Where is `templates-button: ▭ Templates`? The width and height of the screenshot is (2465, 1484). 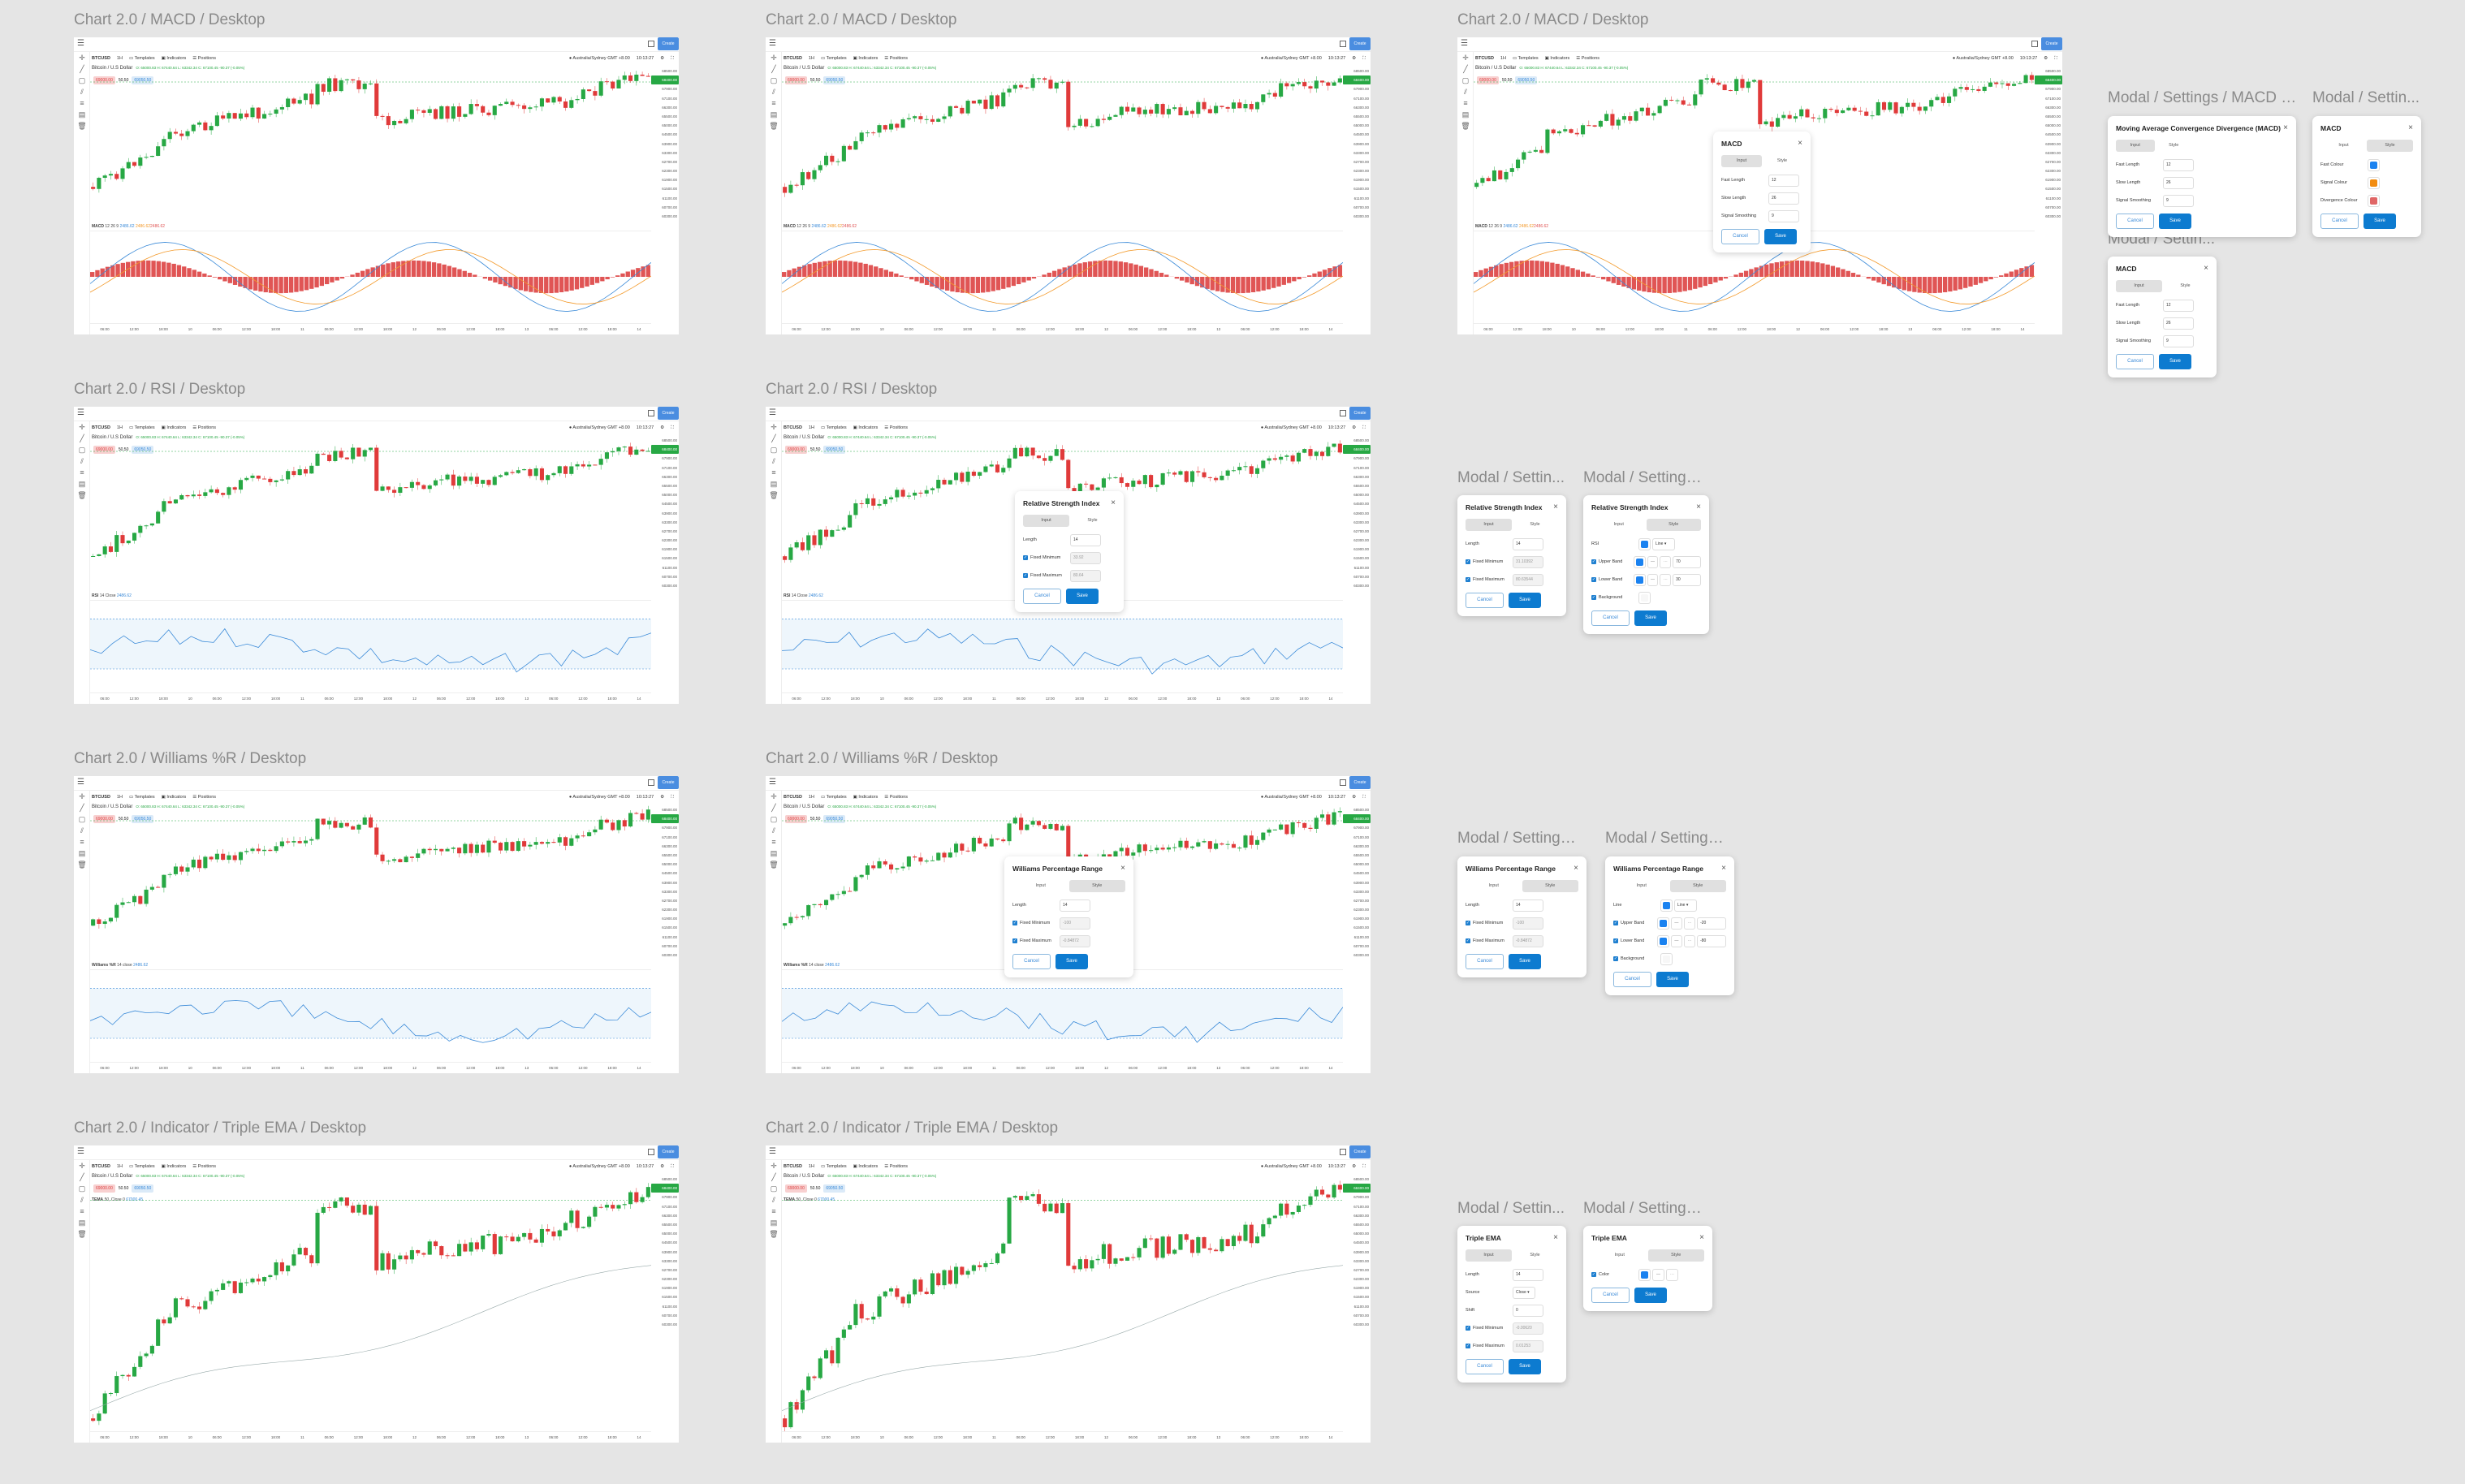 templates-button: ▭ Templates is located at coordinates (141, 1166).